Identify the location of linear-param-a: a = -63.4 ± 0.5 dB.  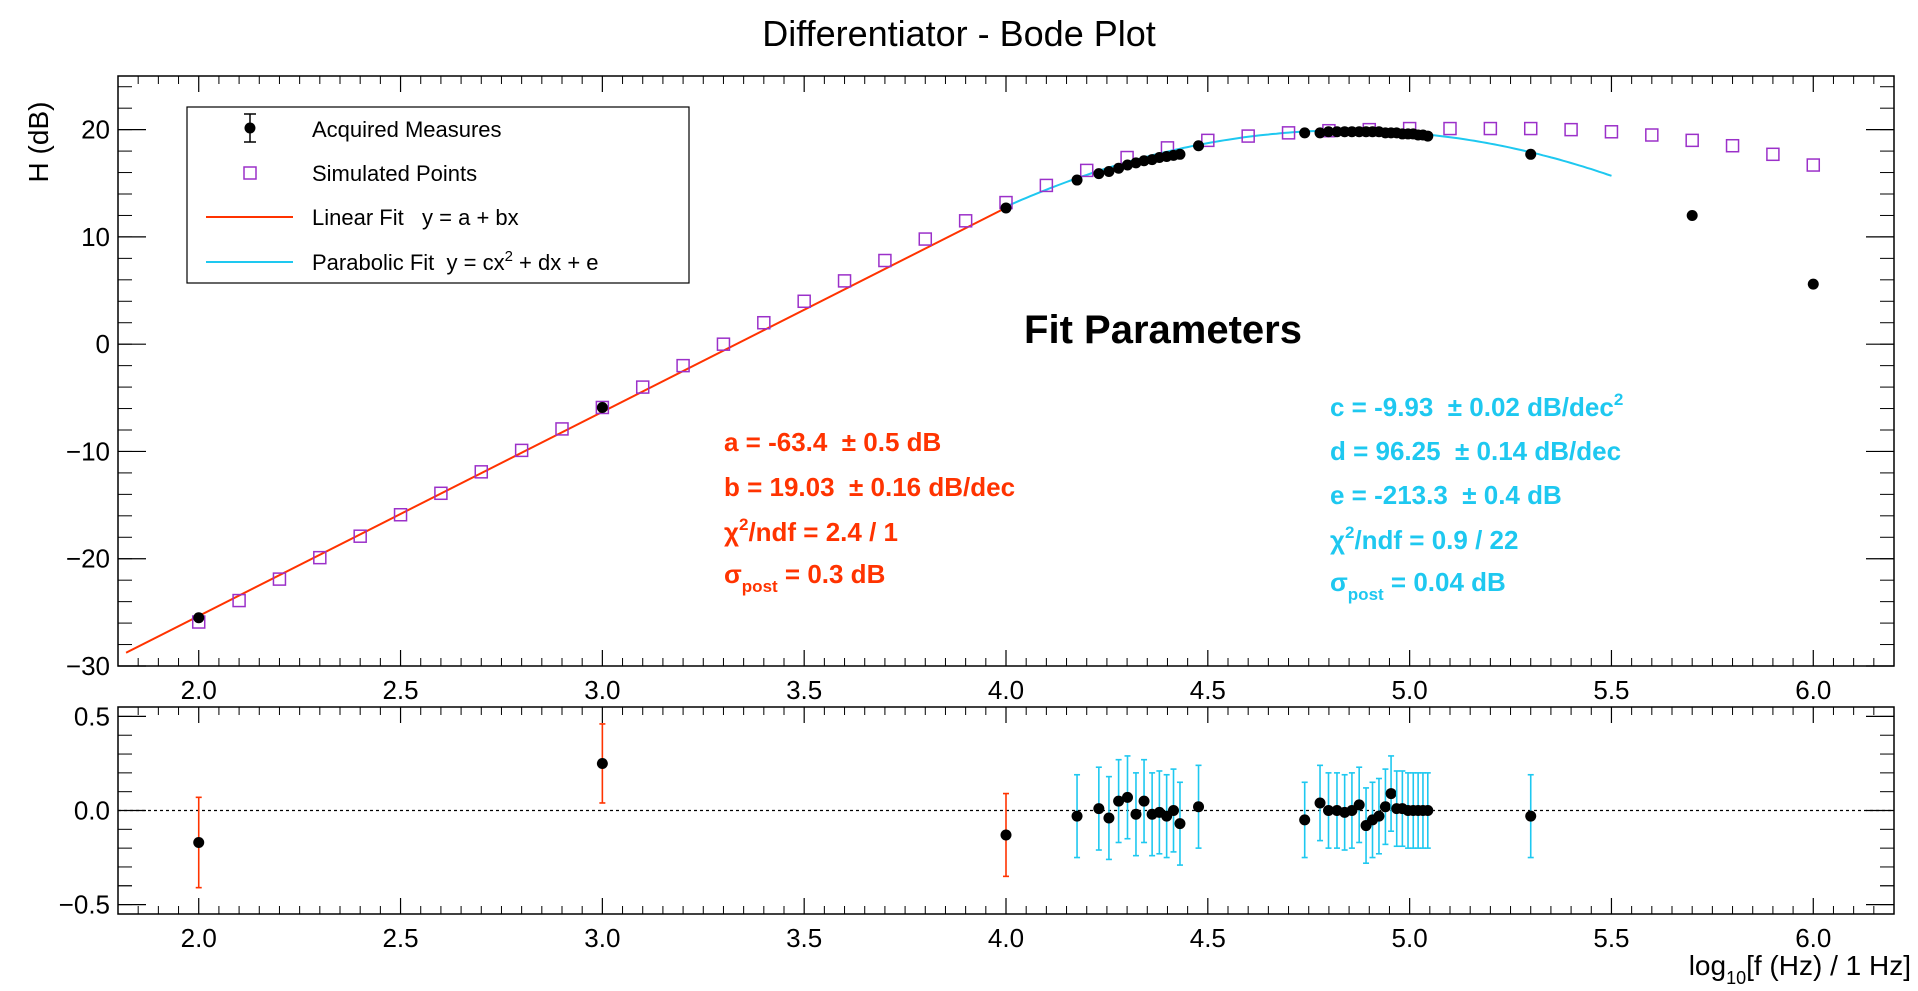
(832, 442).